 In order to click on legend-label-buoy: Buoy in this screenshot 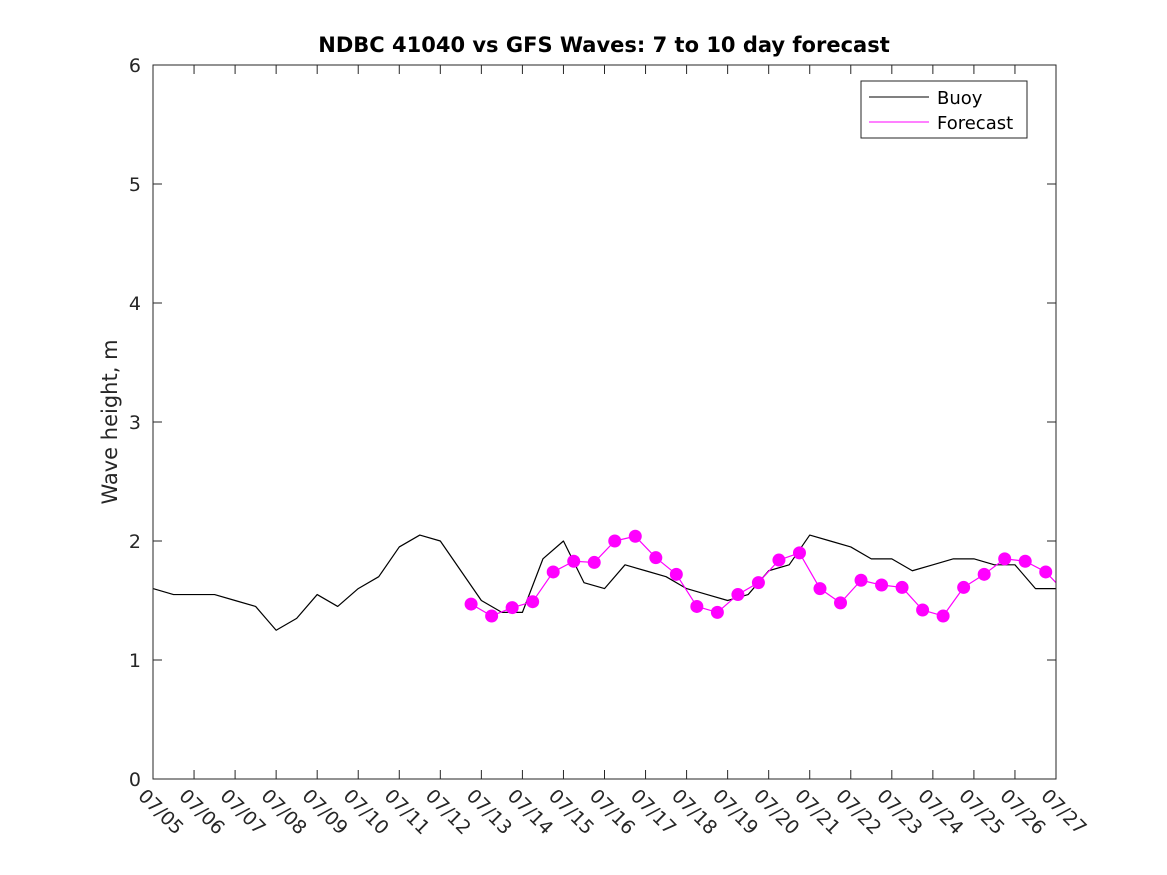, I will do `click(960, 98)`.